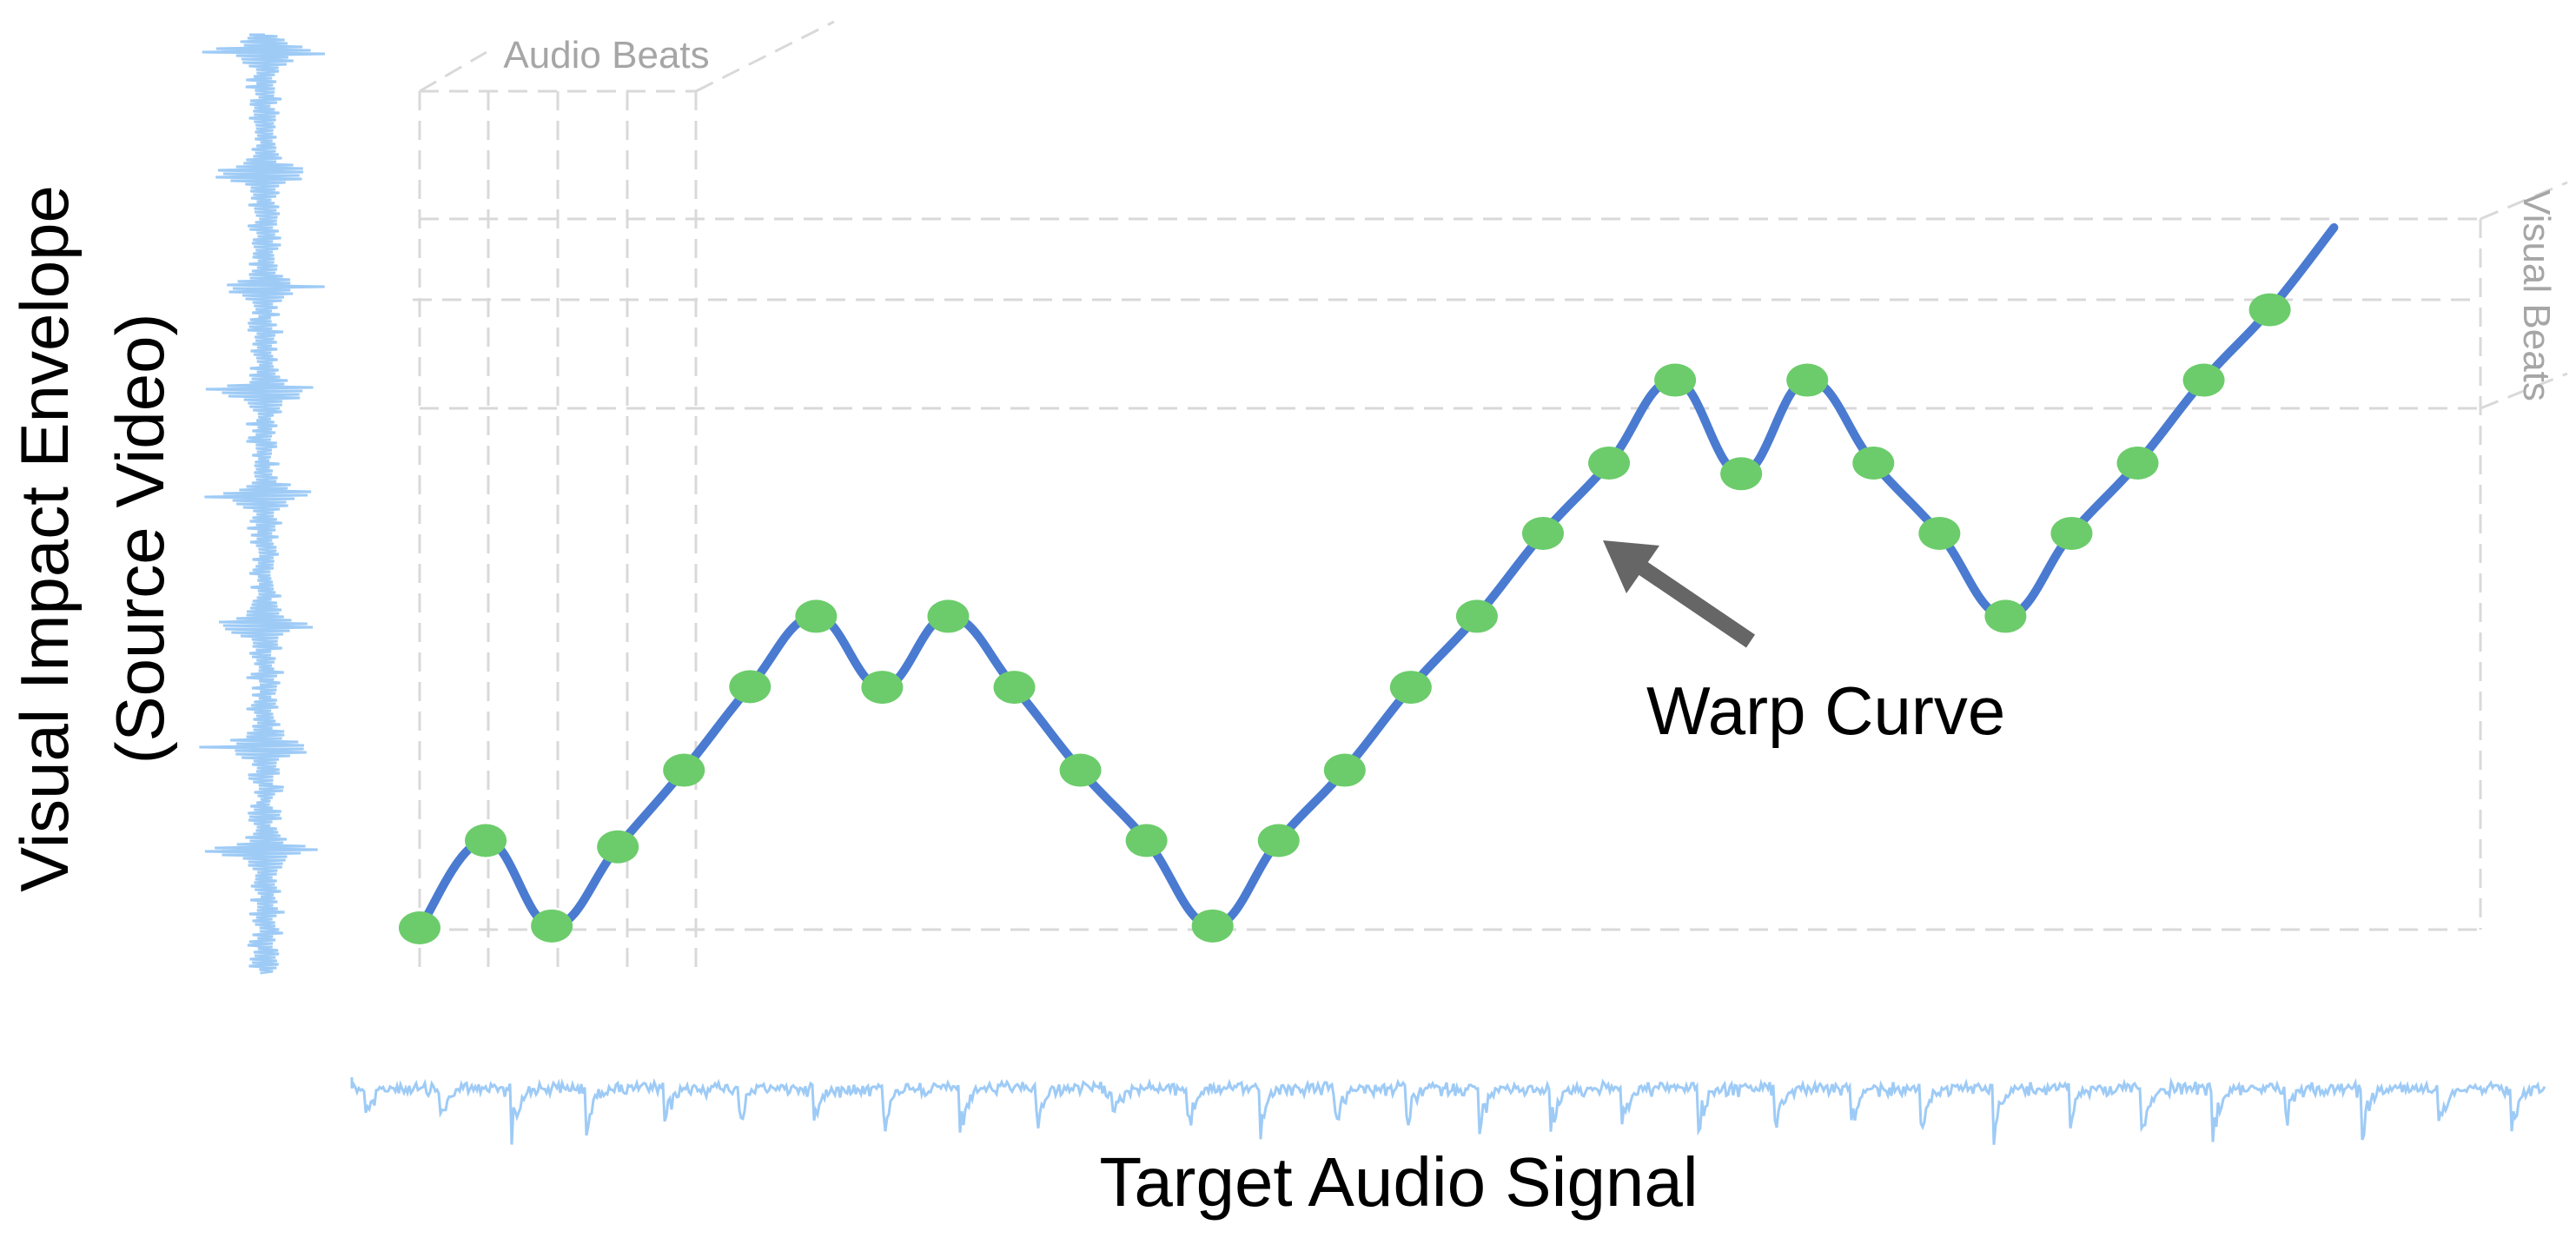 The height and width of the screenshot is (1238, 2576). Describe the element at coordinates (1694, 603) in the screenshot. I see `arrow-shaft` at that location.